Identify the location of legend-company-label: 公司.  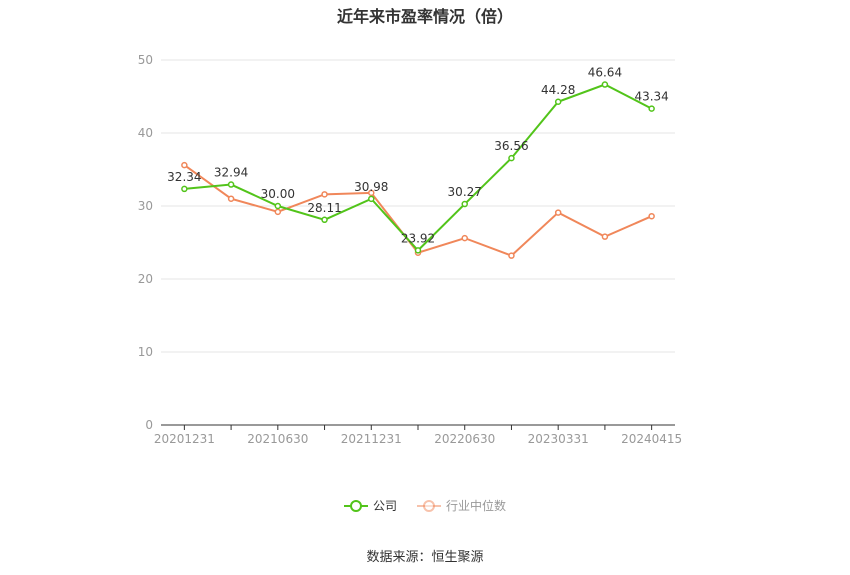
(384, 506).